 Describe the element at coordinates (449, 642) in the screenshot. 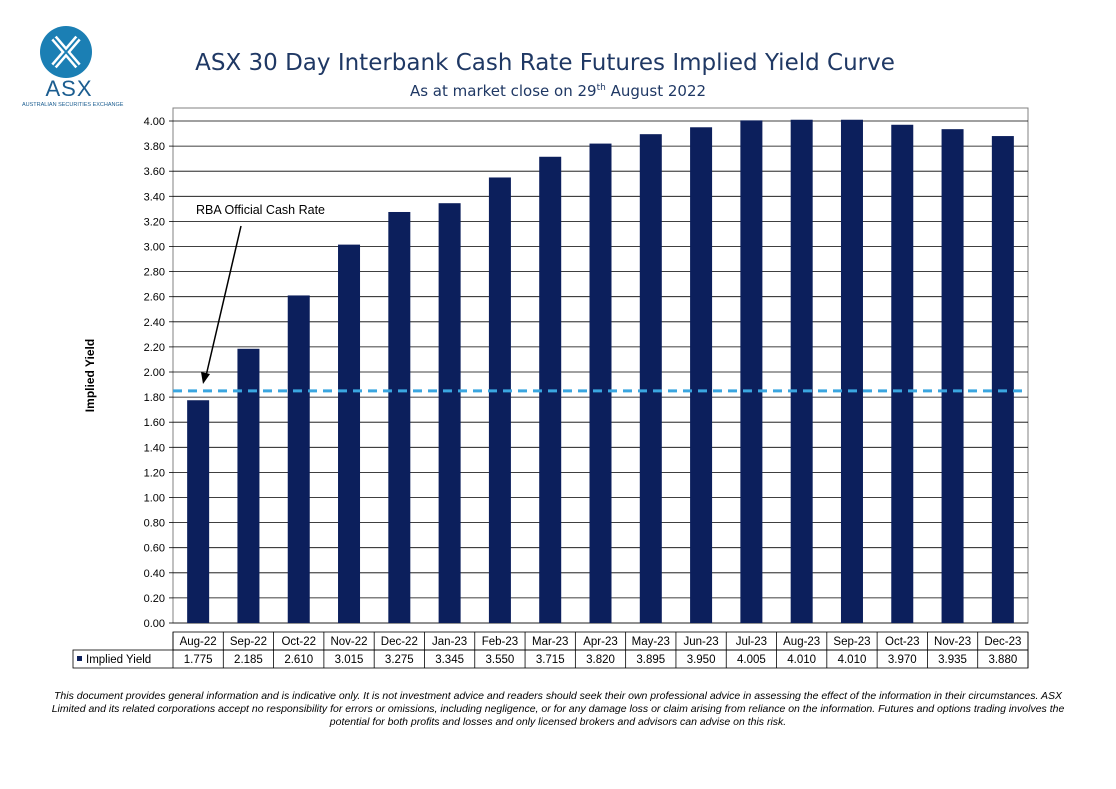

I see `category-label: Jan-23` at that location.